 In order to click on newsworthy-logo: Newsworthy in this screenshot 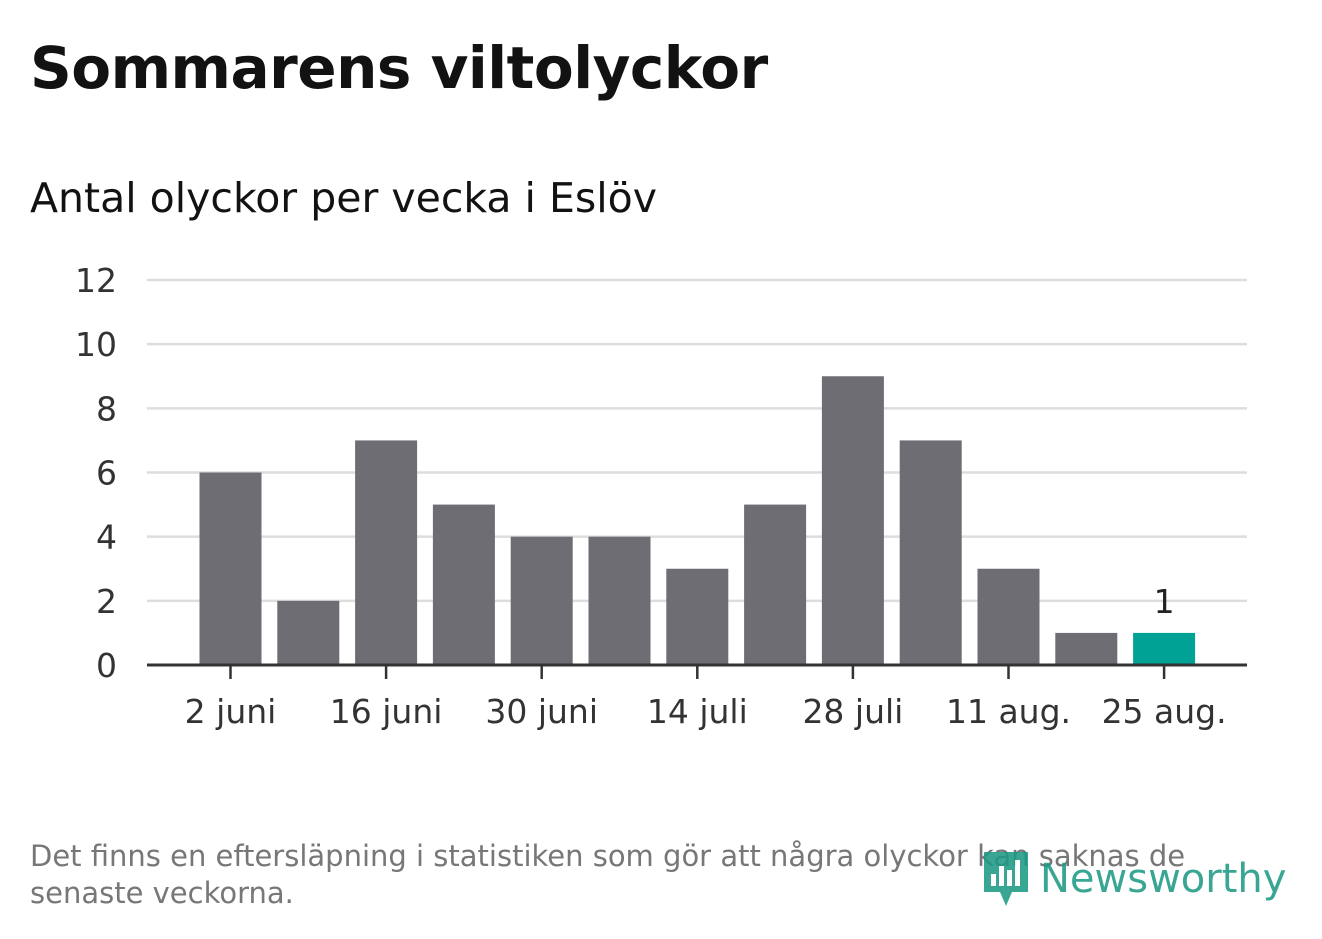, I will do `click(1133, 879)`.